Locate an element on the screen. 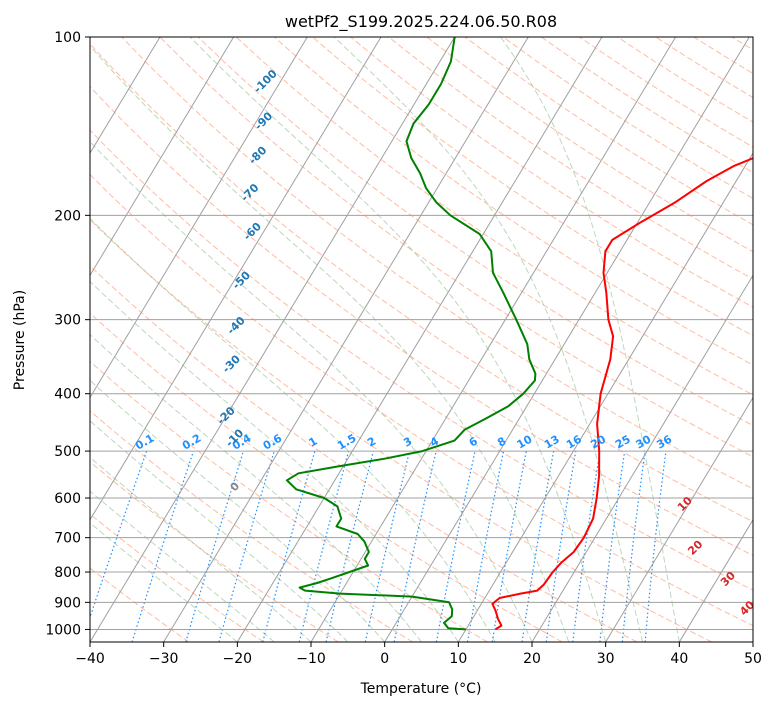 This screenshot has width=775, height=708. x-tick-label: 40 is located at coordinates (679, 659).